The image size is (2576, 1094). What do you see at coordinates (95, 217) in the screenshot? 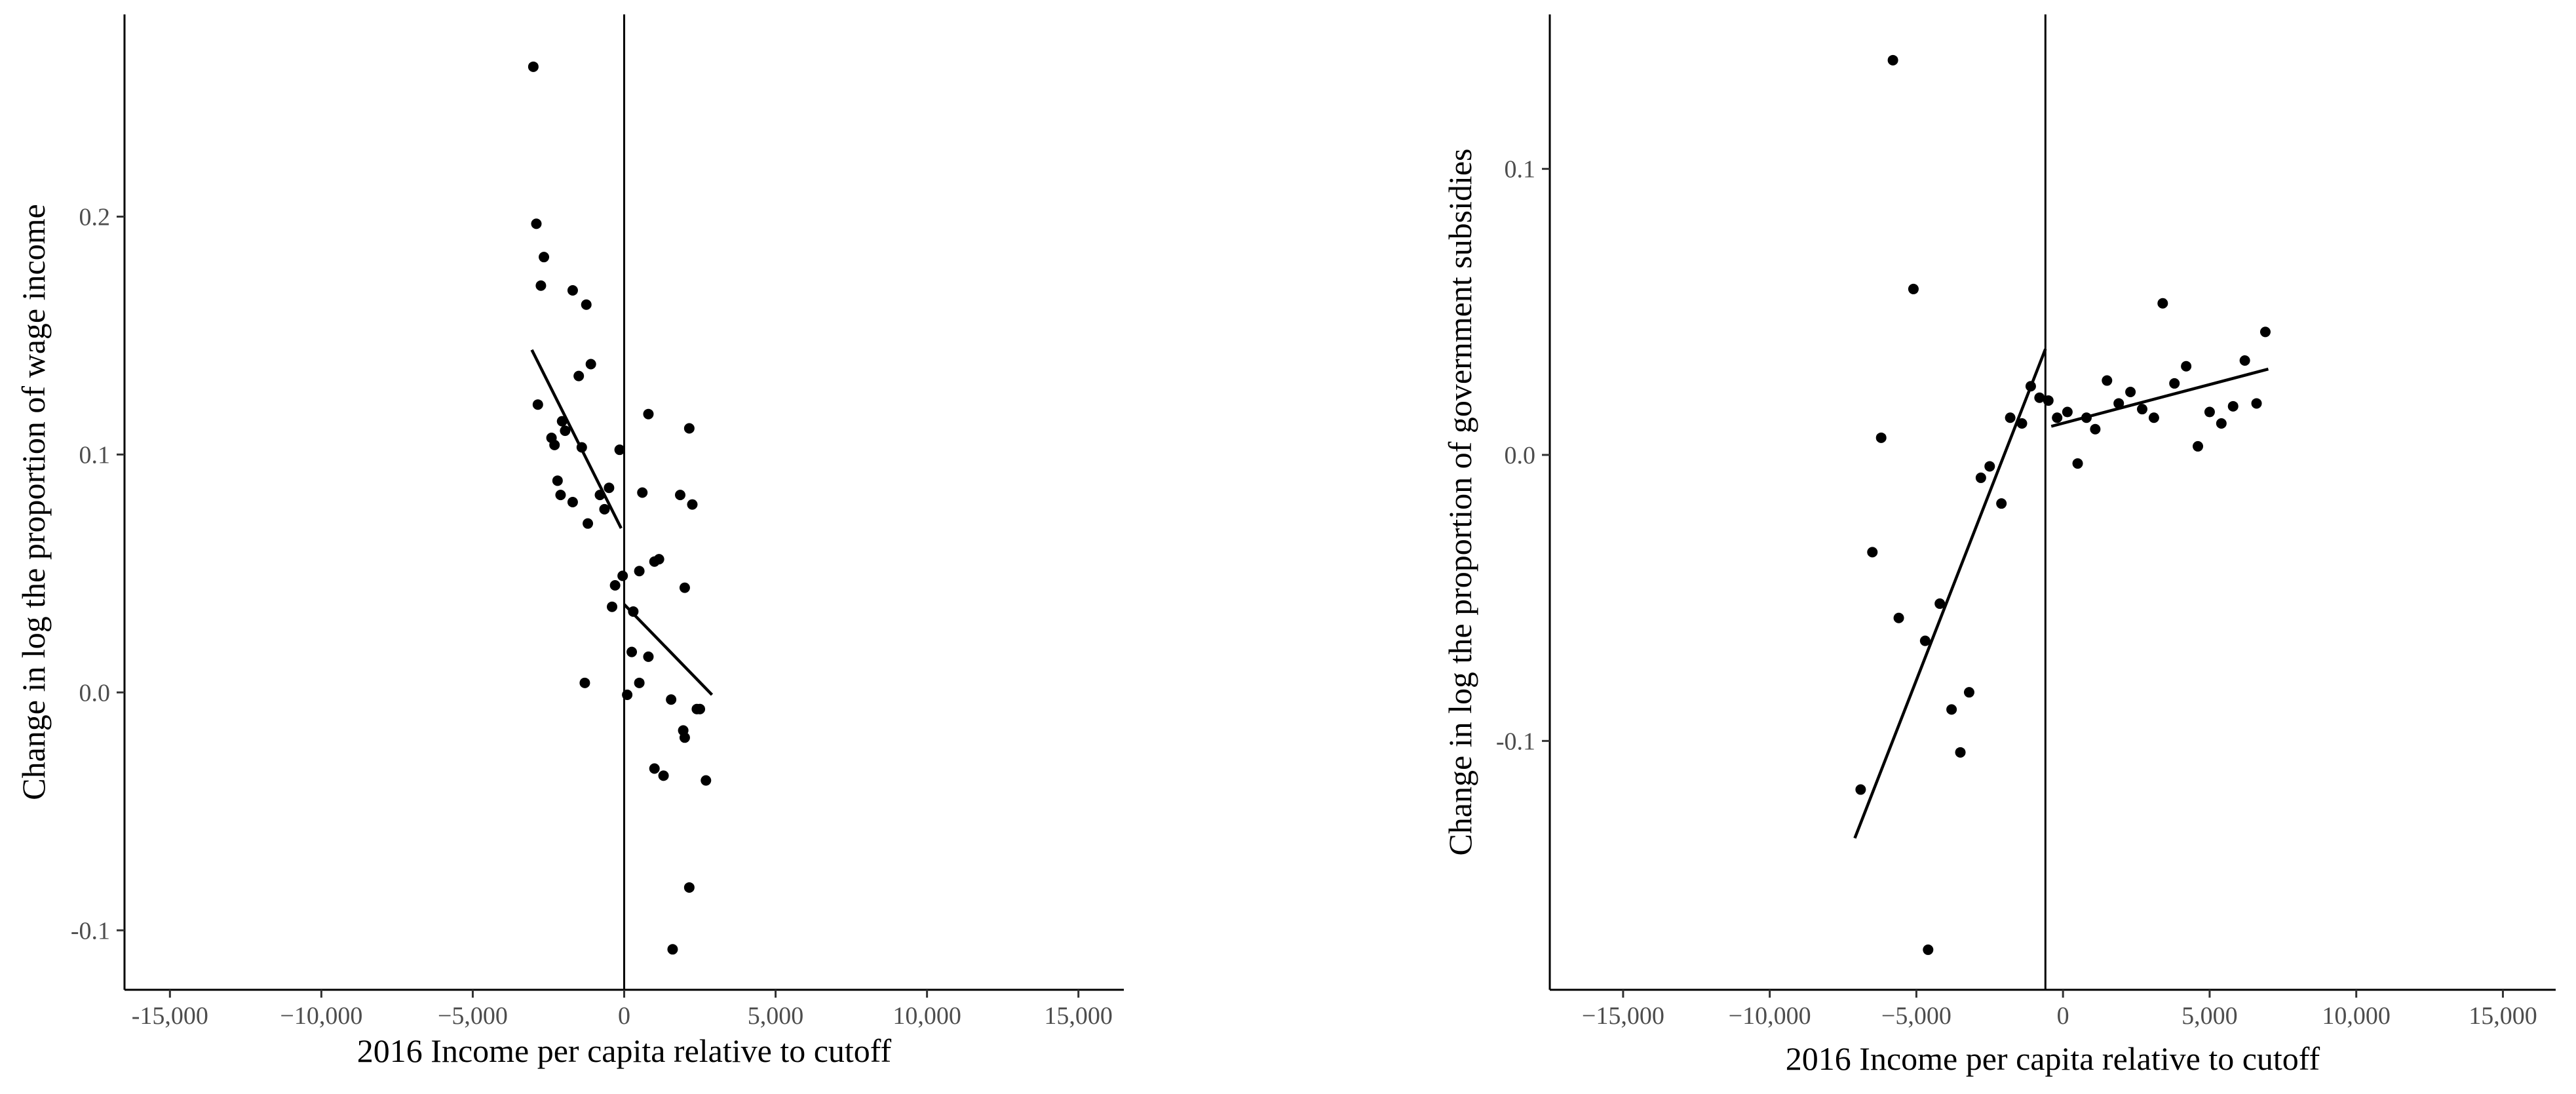
I see `y-tick-label: 0.2` at bounding box center [95, 217].